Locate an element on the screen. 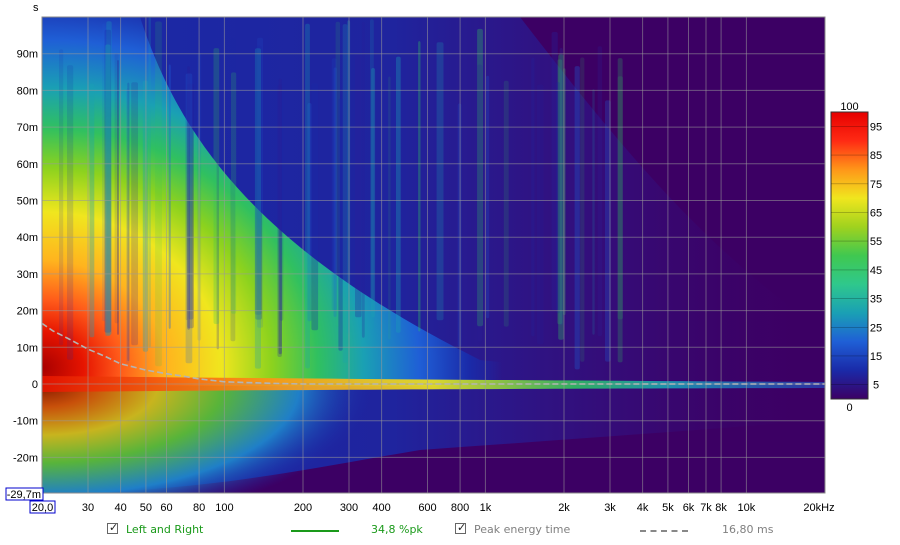  x-tick-label-8k: 8k is located at coordinates (721, 508).